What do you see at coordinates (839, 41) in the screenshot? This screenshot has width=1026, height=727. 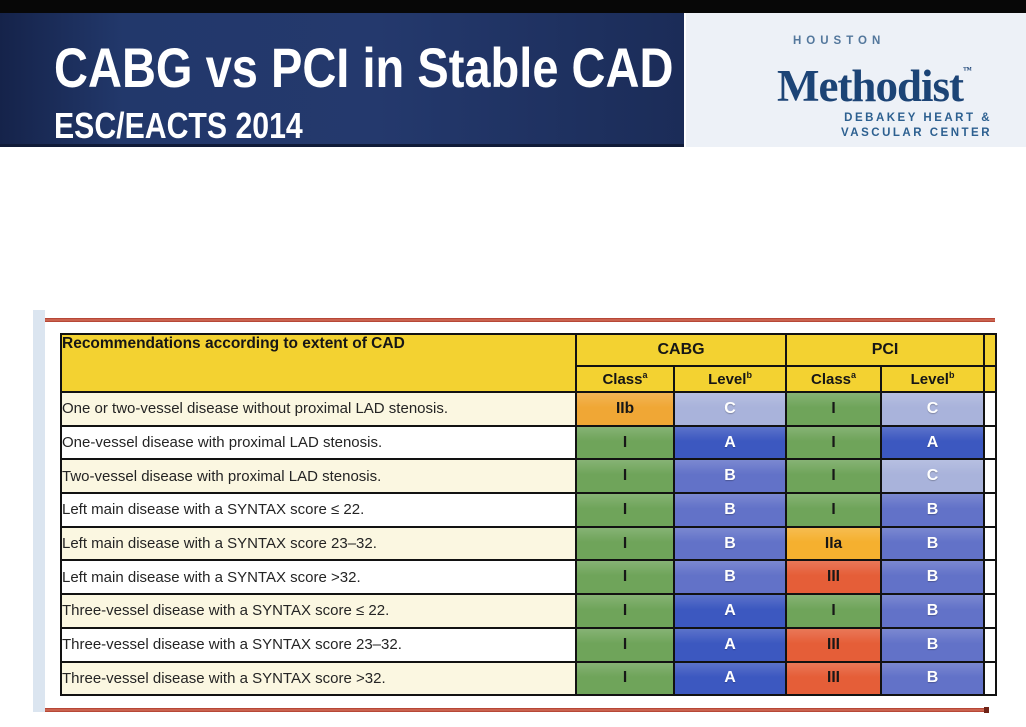 I see `logo-houston-text: HOUSTON` at bounding box center [839, 41].